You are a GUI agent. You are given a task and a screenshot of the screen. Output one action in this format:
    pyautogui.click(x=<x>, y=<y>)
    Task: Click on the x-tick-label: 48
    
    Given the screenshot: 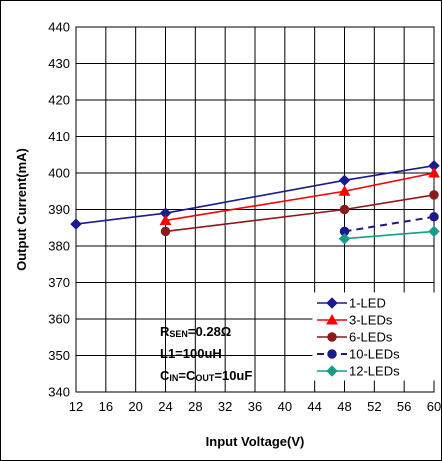 What is the action you would take?
    pyautogui.click(x=344, y=406)
    